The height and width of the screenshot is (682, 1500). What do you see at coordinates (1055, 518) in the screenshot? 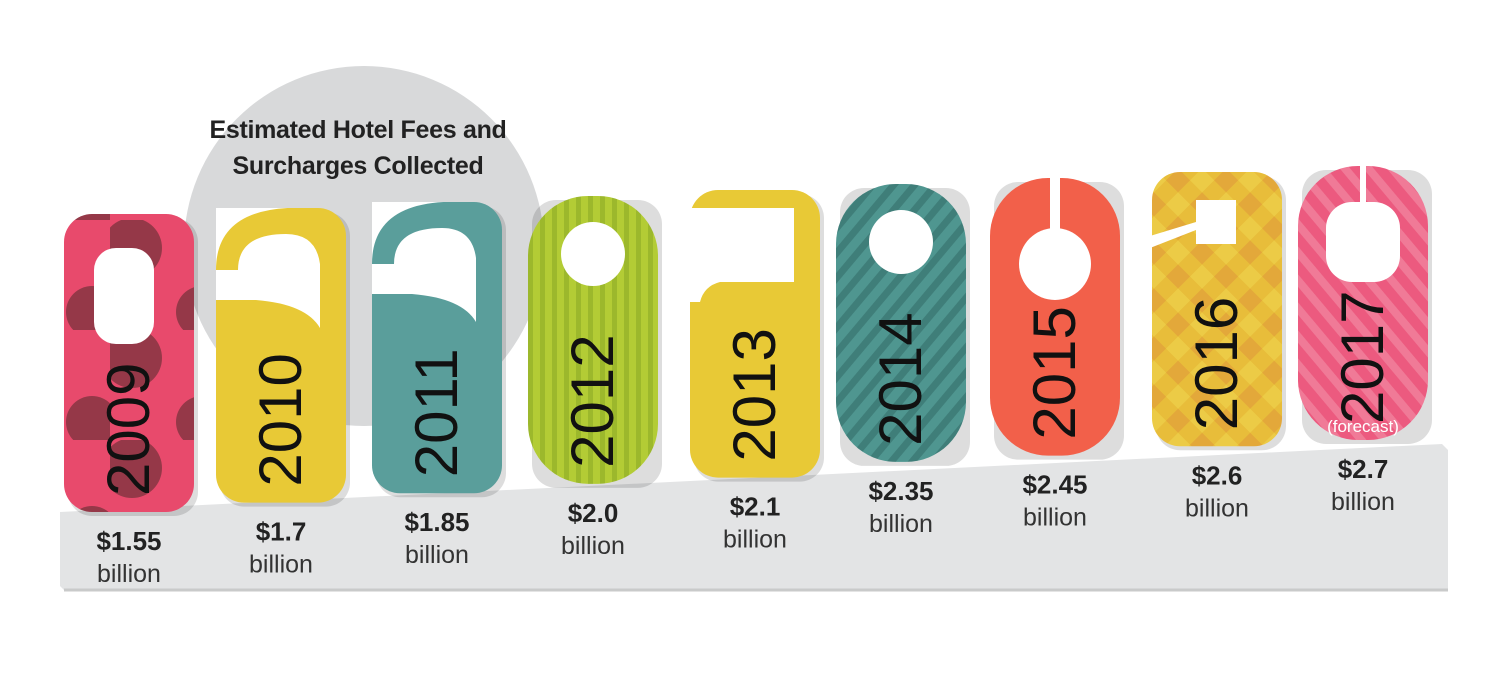
I see `unit-label-2015: billion` at bounding box center [1055, 518].